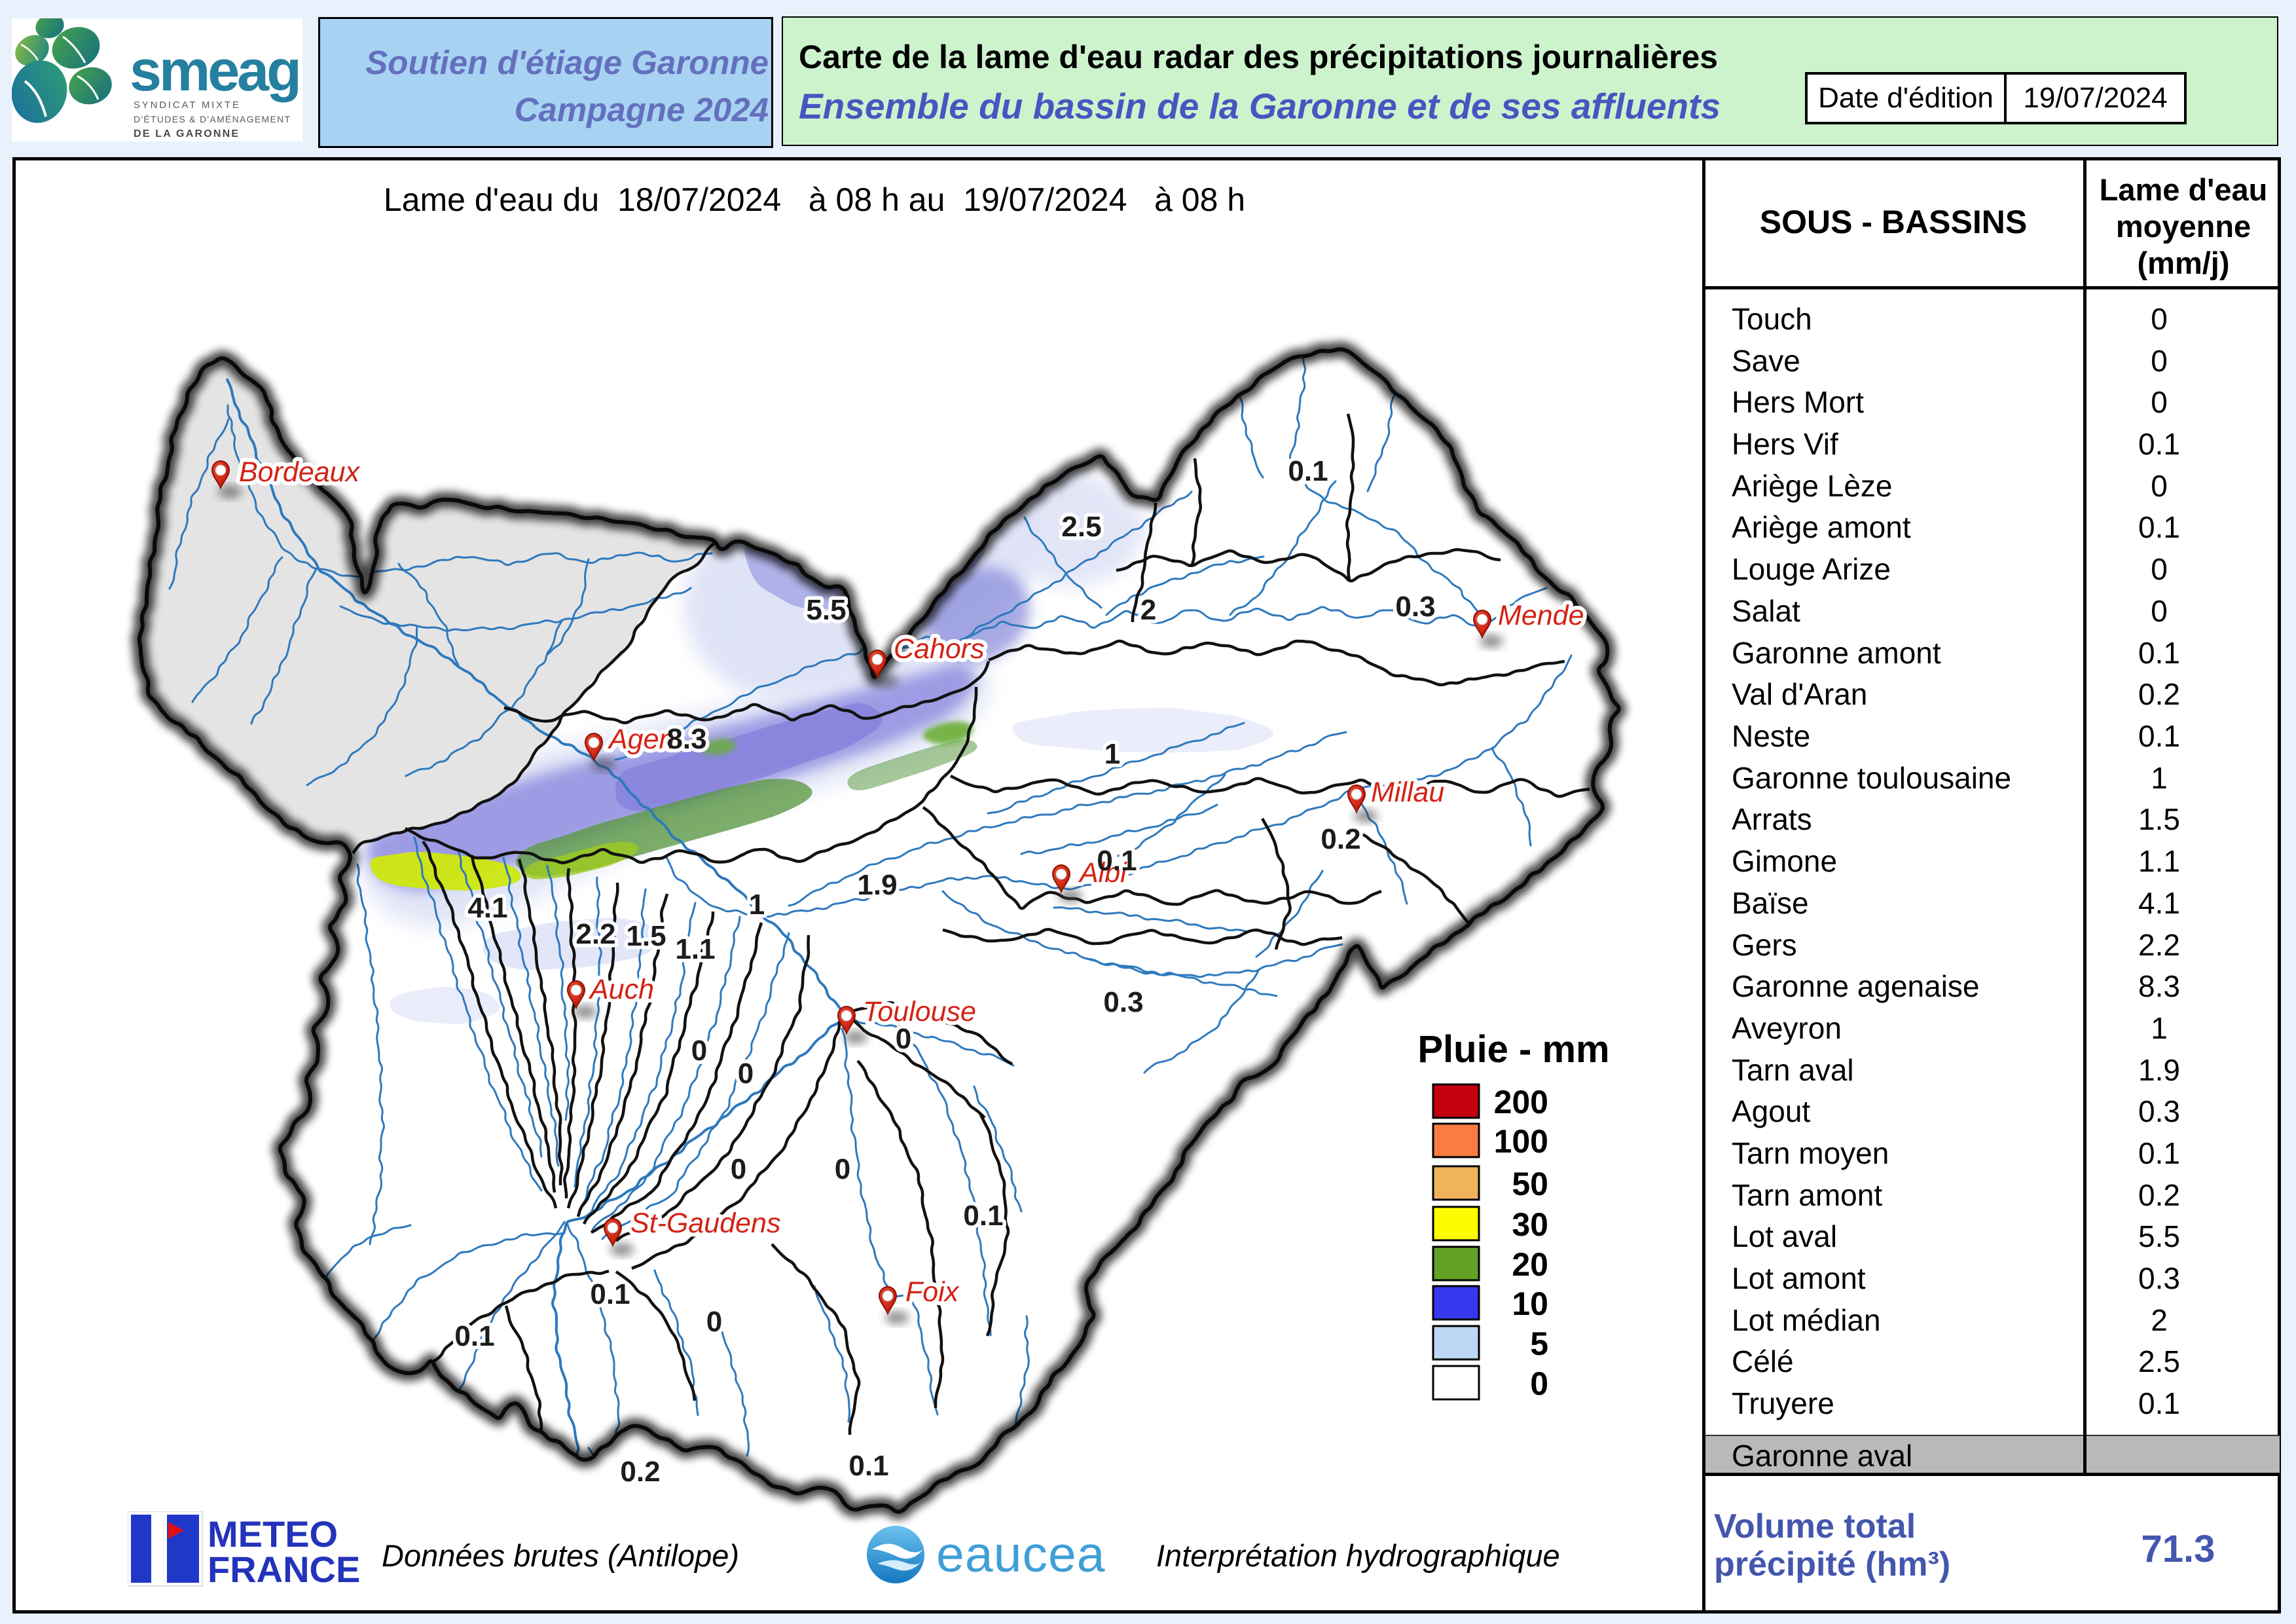 The height and width of the screenshot is (1624, 2296). What do you see at coordinates (877, 885) in the screenshot?
I see `svg-text: 1.9` at bounding box center [877, 885].